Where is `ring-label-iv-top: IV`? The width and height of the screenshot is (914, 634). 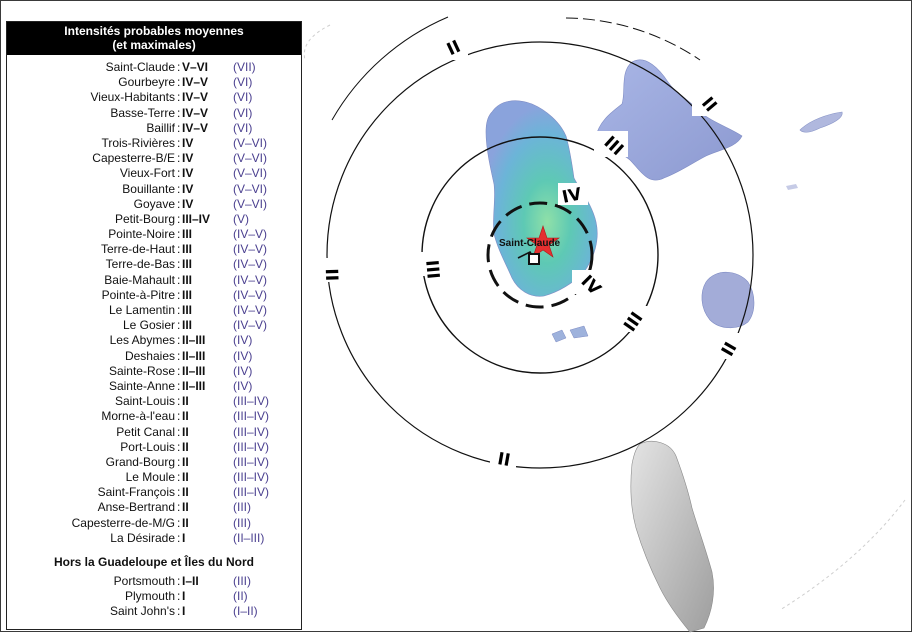 ring-label-iv-top: IV is located at coordinates (572, 196).